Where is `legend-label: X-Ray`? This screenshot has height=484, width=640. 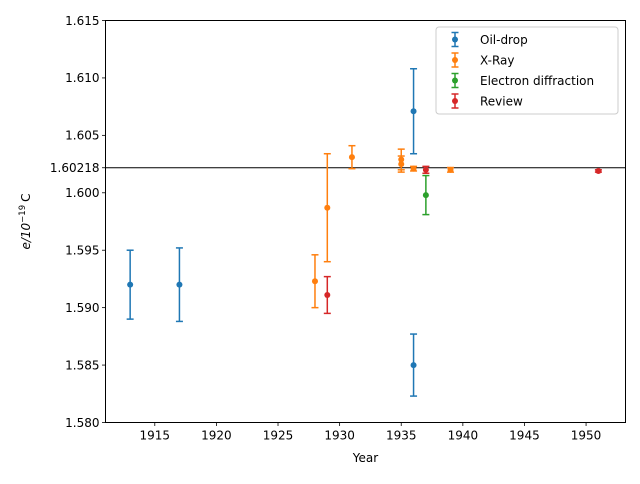 legend-label: X-Ray is located at coordinates (497, 60).